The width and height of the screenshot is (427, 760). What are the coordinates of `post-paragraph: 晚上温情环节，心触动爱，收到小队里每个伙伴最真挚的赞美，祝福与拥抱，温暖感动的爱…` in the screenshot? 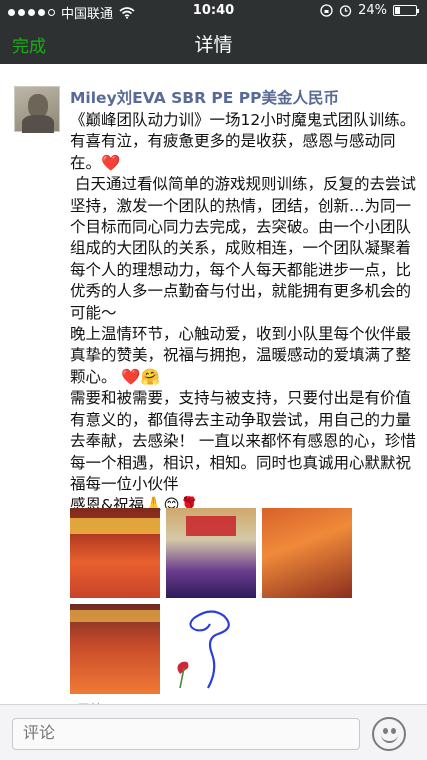 It's located at (241, 355).